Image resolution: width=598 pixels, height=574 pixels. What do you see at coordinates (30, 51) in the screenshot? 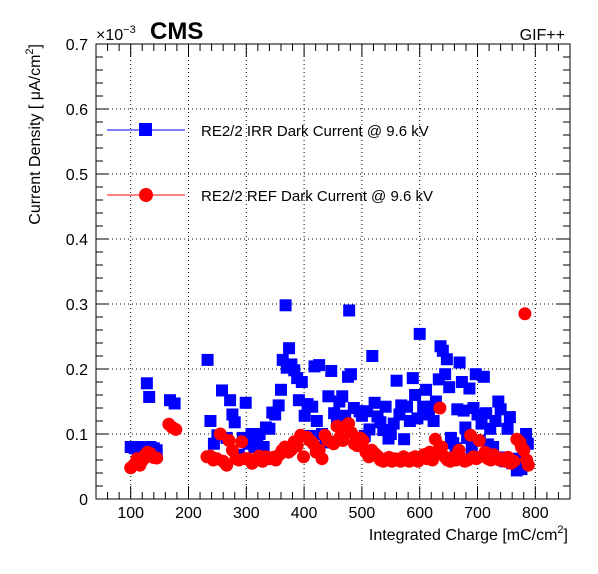
I see `y-axis-title-sup: 2` at bounding box center [30, 51].